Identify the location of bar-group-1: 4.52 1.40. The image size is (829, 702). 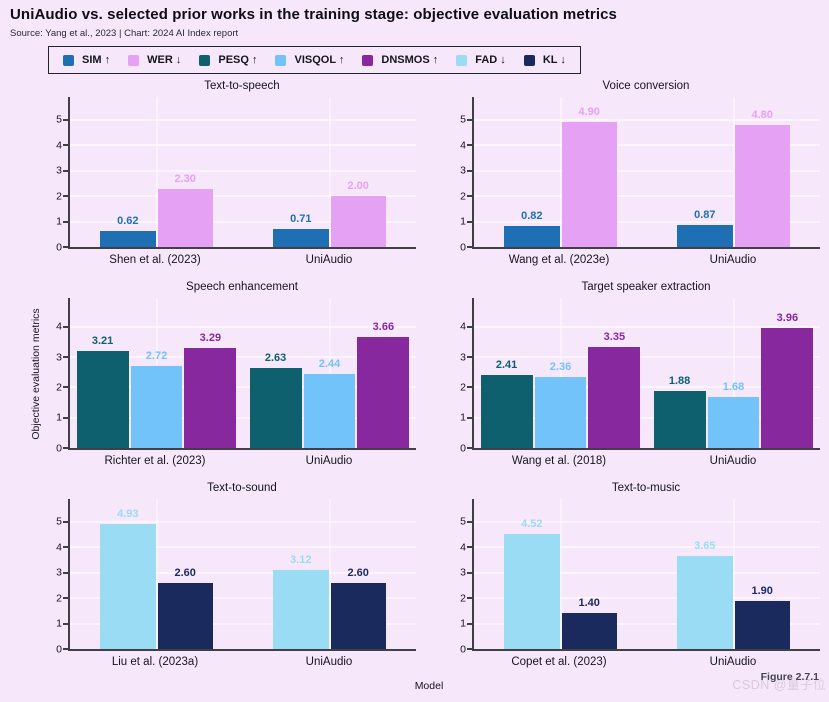
(560, 574).